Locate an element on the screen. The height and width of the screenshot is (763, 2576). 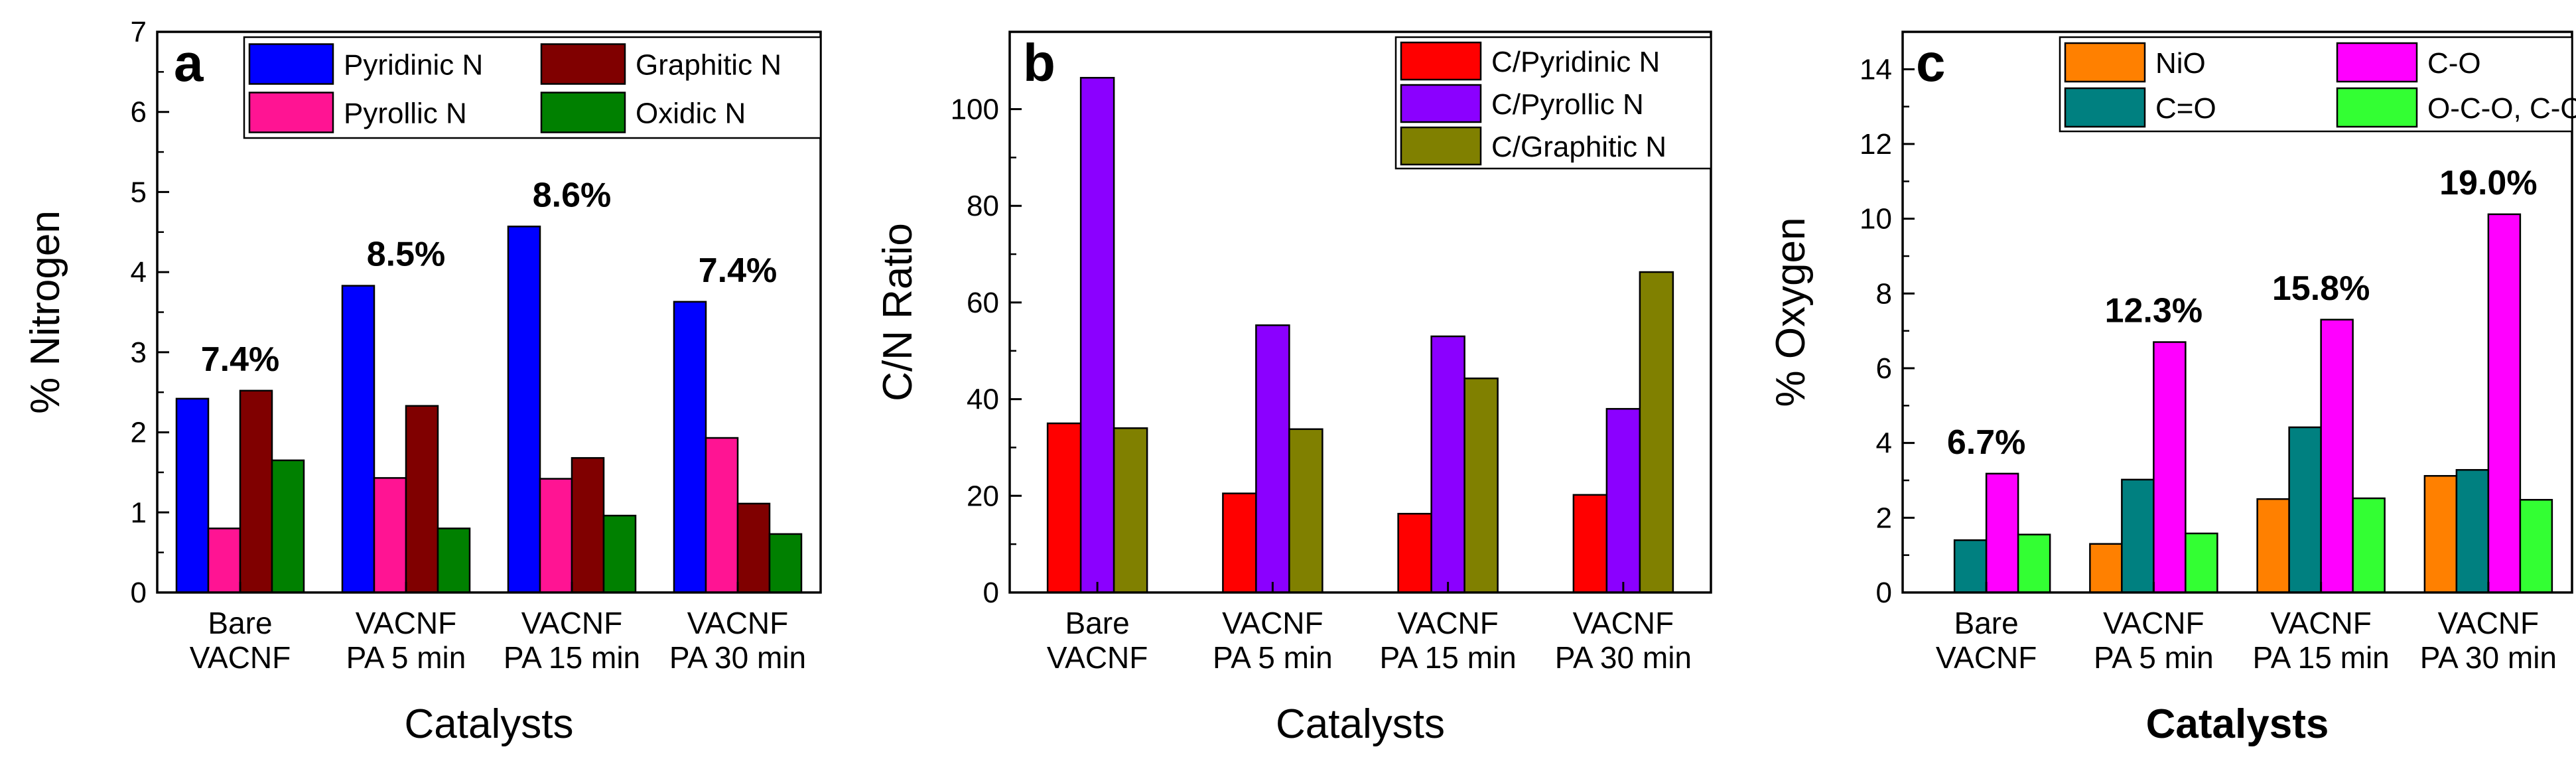
y-tick-label: 14 is located at coordinates (1876, 69).